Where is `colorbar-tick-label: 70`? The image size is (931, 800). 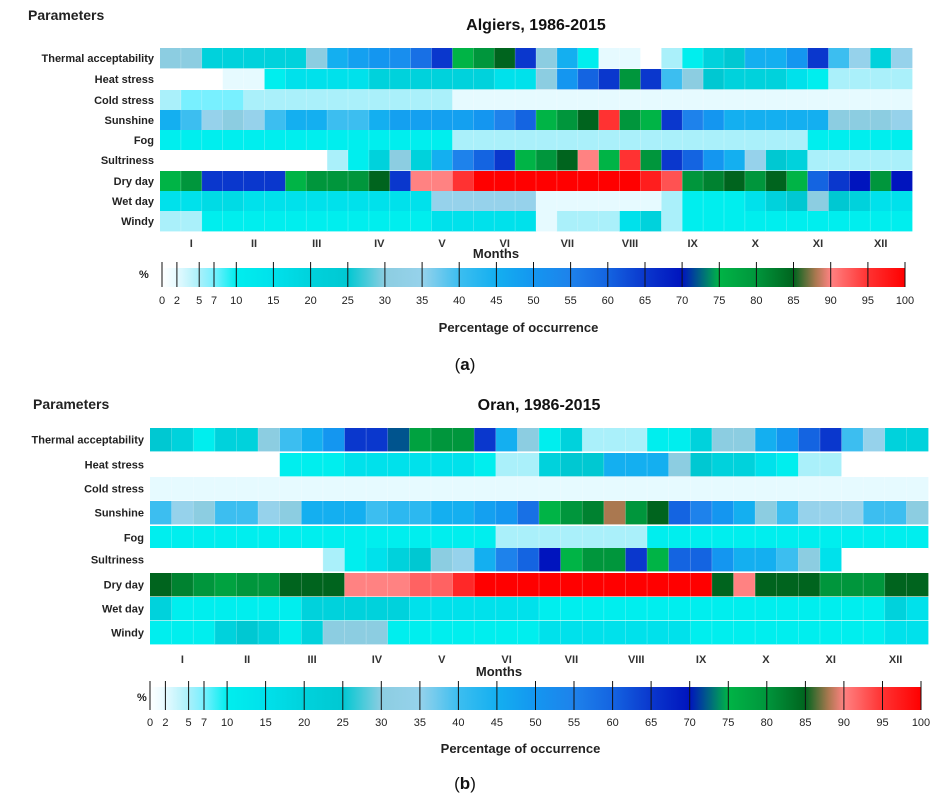 colorbar-tick-label: 70 is located at coordinates (690, 723).